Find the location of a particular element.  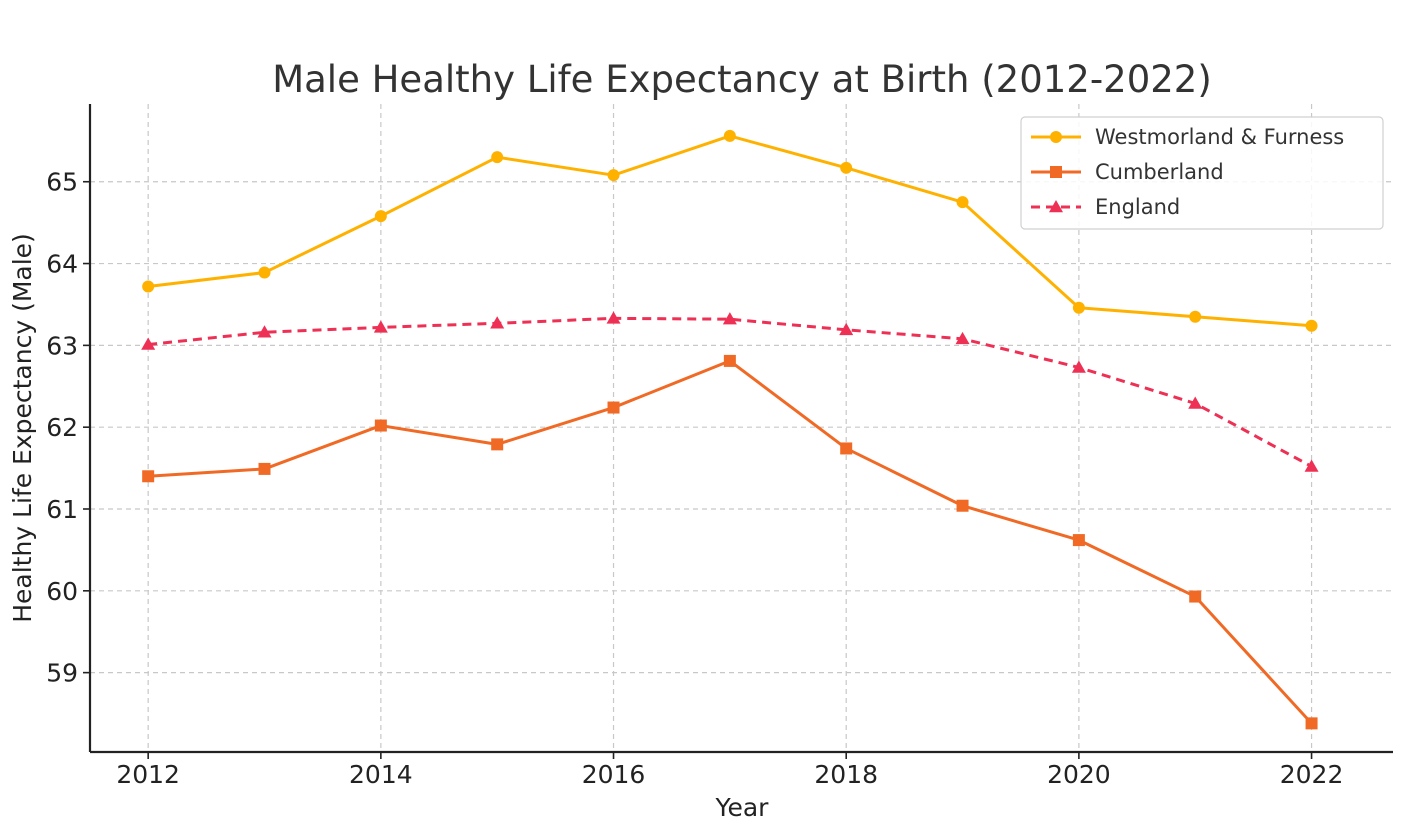

x-tick-label: 2012 is located at coordinates (148, 774).